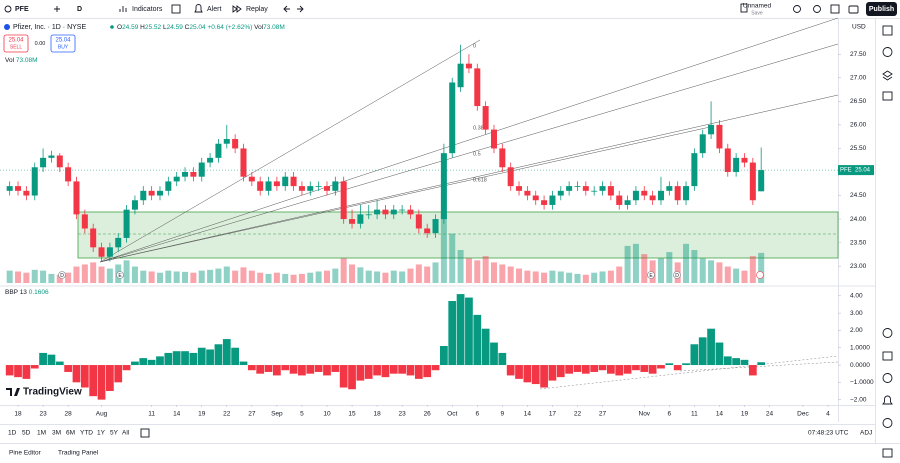 Image resolution: width=900 pixels, height=463 pixels. What do you see at coordinates (887, 423) in the screenshot?
I see `help-icon` at bounding box center [887, 423].